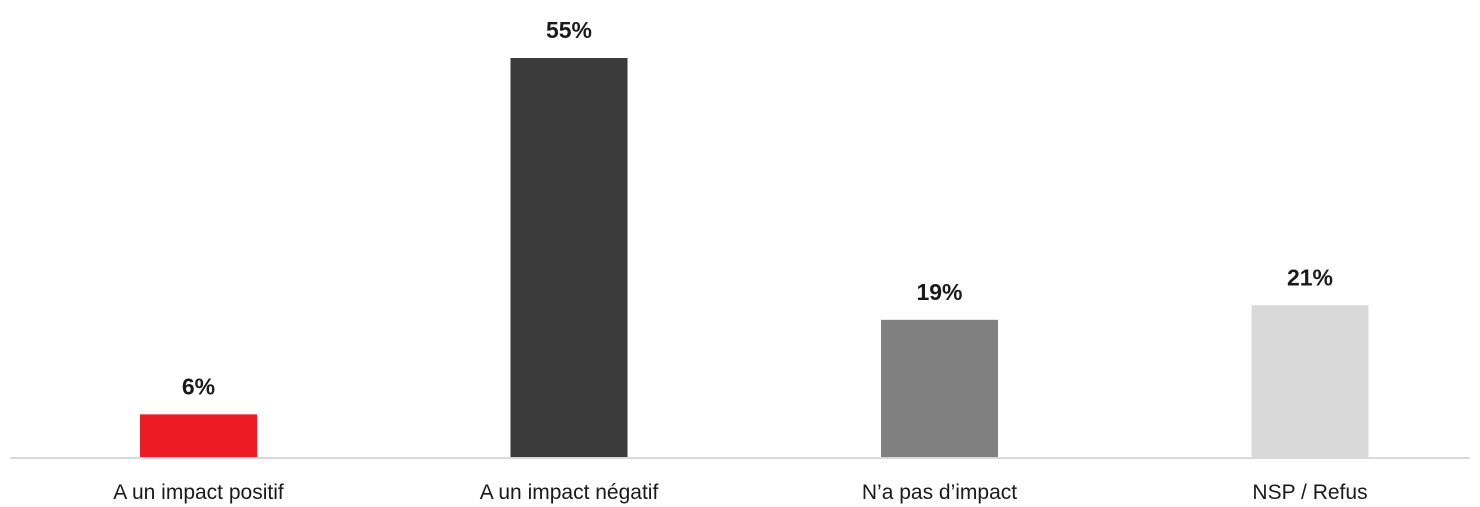  I want to click on data-label-1: 6%, so click(198, 386).